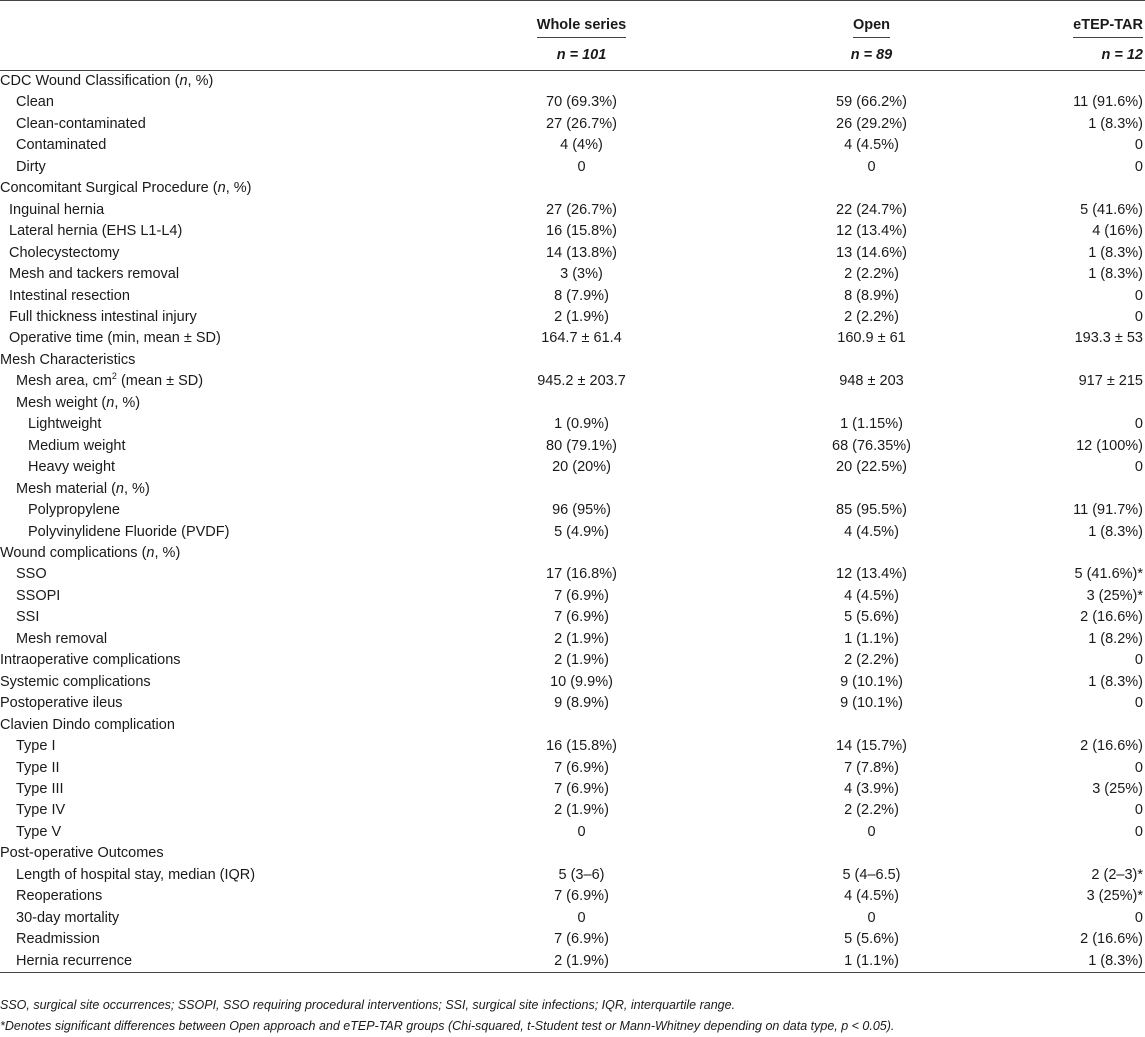 This screenshot has width=1145, height=1037. What do you see at coordinates (1117, 788) in the screenshot?
I see `value-etep-tar: 3 (25%)` at bounding box center [1117, 788].